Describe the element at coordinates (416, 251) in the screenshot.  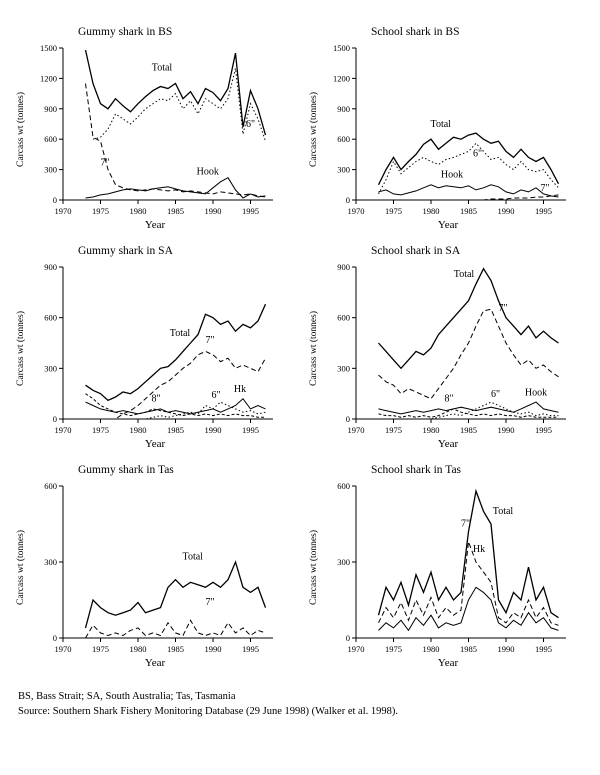
I see `chart-title: School shark in SA` at that location.